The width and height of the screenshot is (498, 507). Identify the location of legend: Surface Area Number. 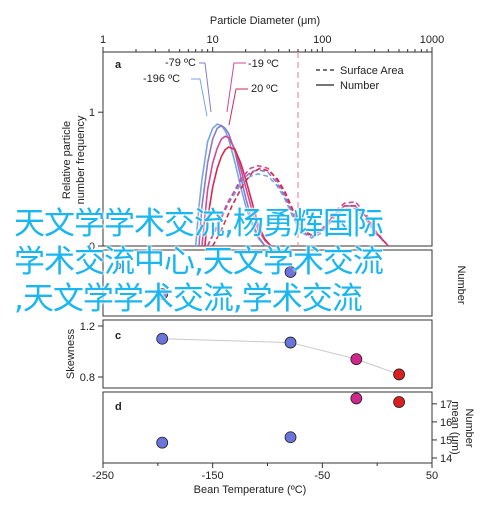
(360, 78).